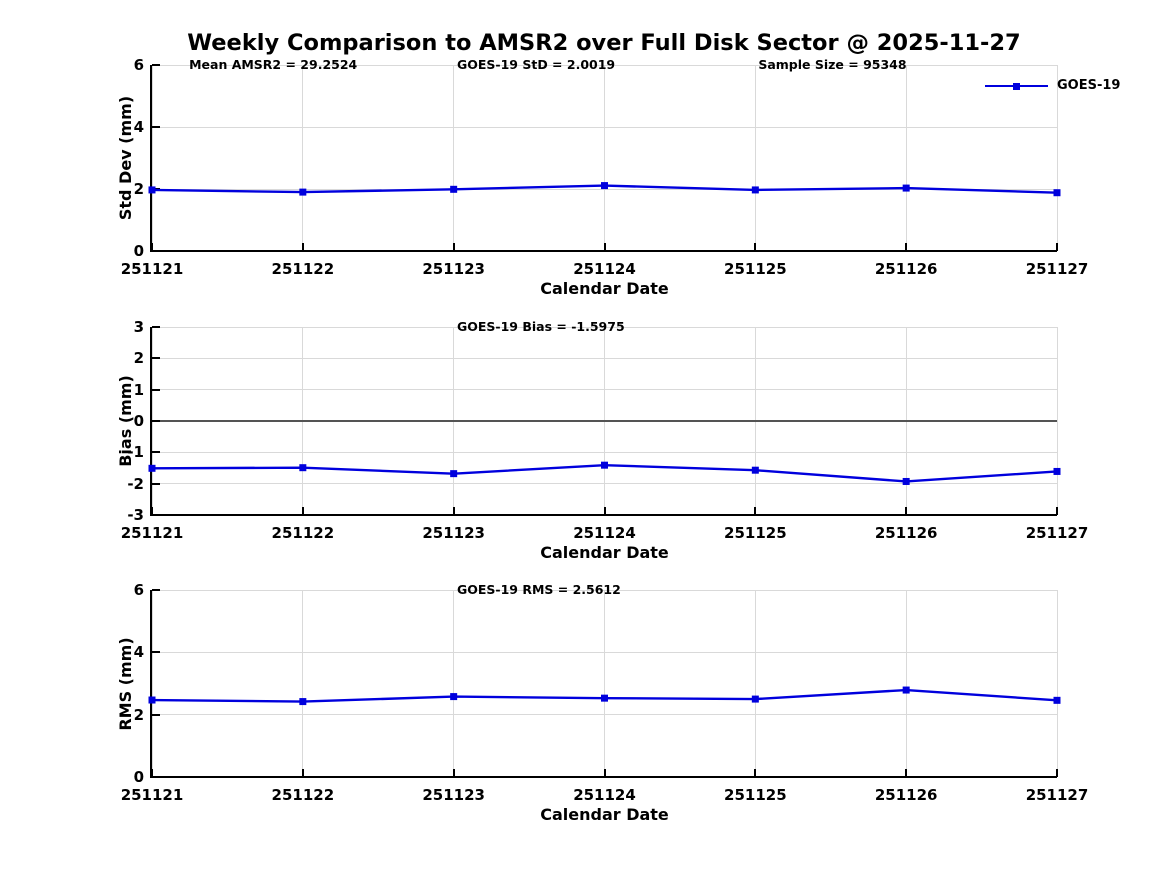  Describe the element at coordinates (540, 326) in the screenshot. I see `annotation: GOES-19 Bias = -1.5975` at that location.